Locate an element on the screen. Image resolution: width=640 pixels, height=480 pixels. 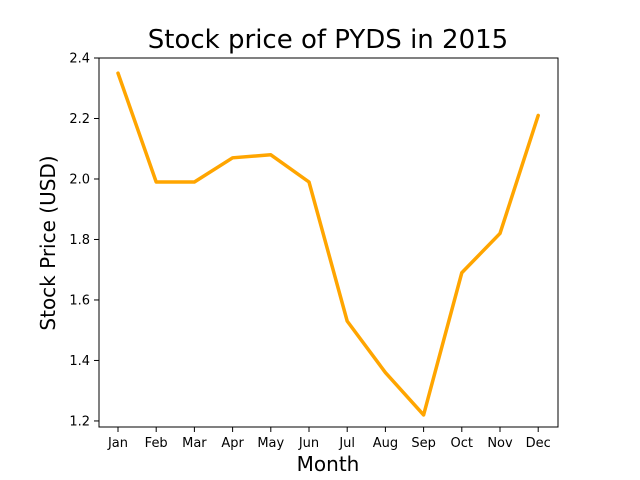
y-tick-label: 2.4 is located at coordinates (79, 59).